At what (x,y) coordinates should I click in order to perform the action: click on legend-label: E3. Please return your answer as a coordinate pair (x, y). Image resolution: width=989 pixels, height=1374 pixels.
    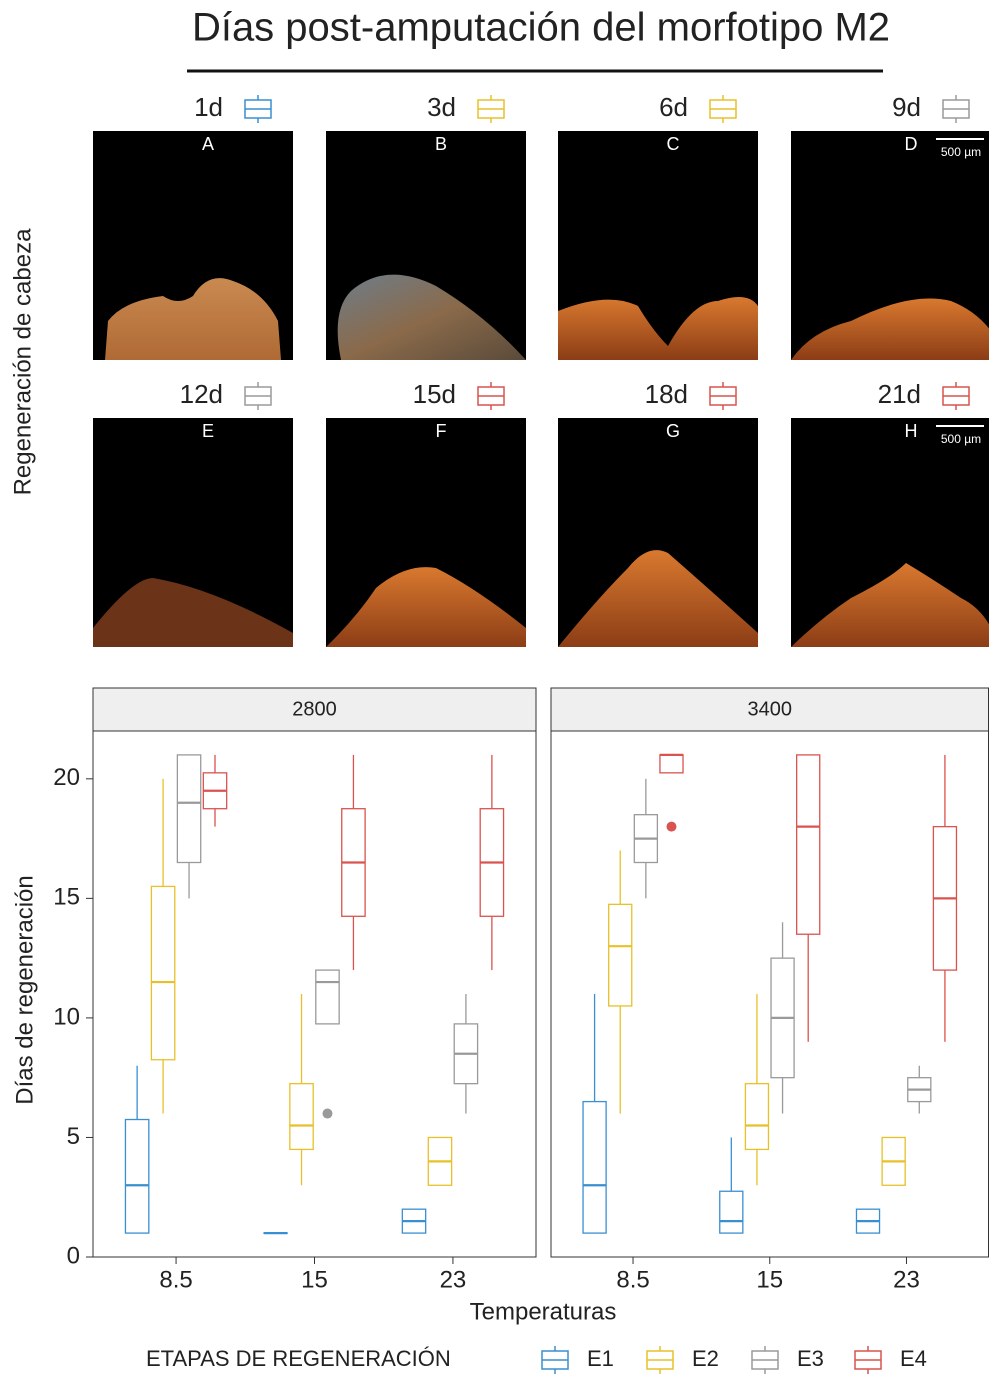
    Looking at the image, I should click on (810, 1358).